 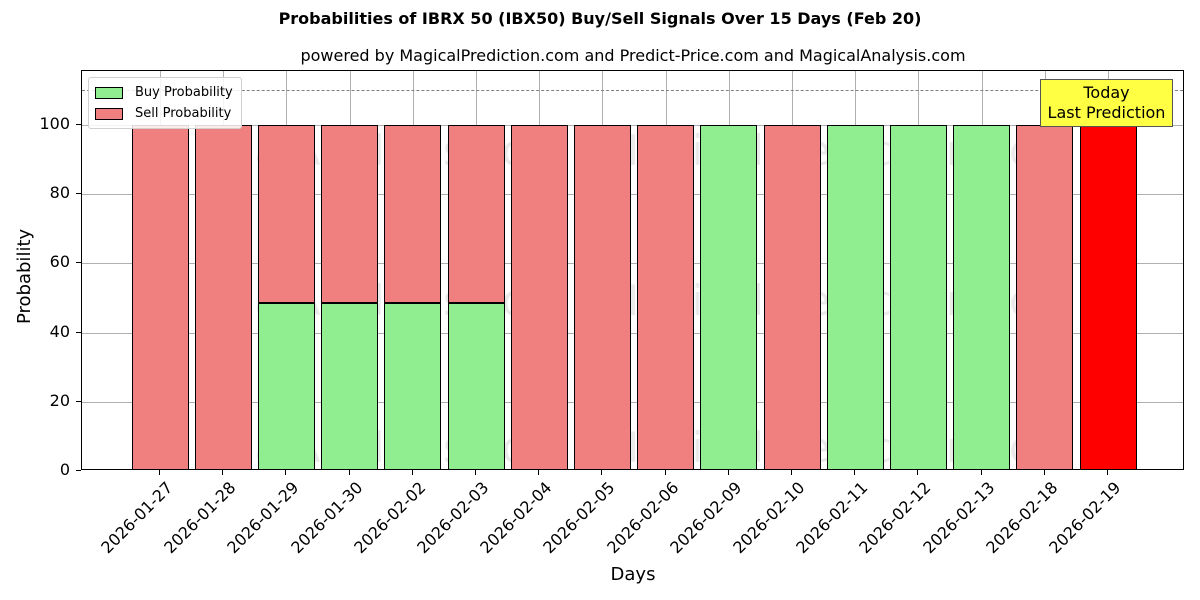 What do you see at coordinates (109, 92) in the screenshot?
I see `buy-swatch-icon` at bounding box center [109, 92].